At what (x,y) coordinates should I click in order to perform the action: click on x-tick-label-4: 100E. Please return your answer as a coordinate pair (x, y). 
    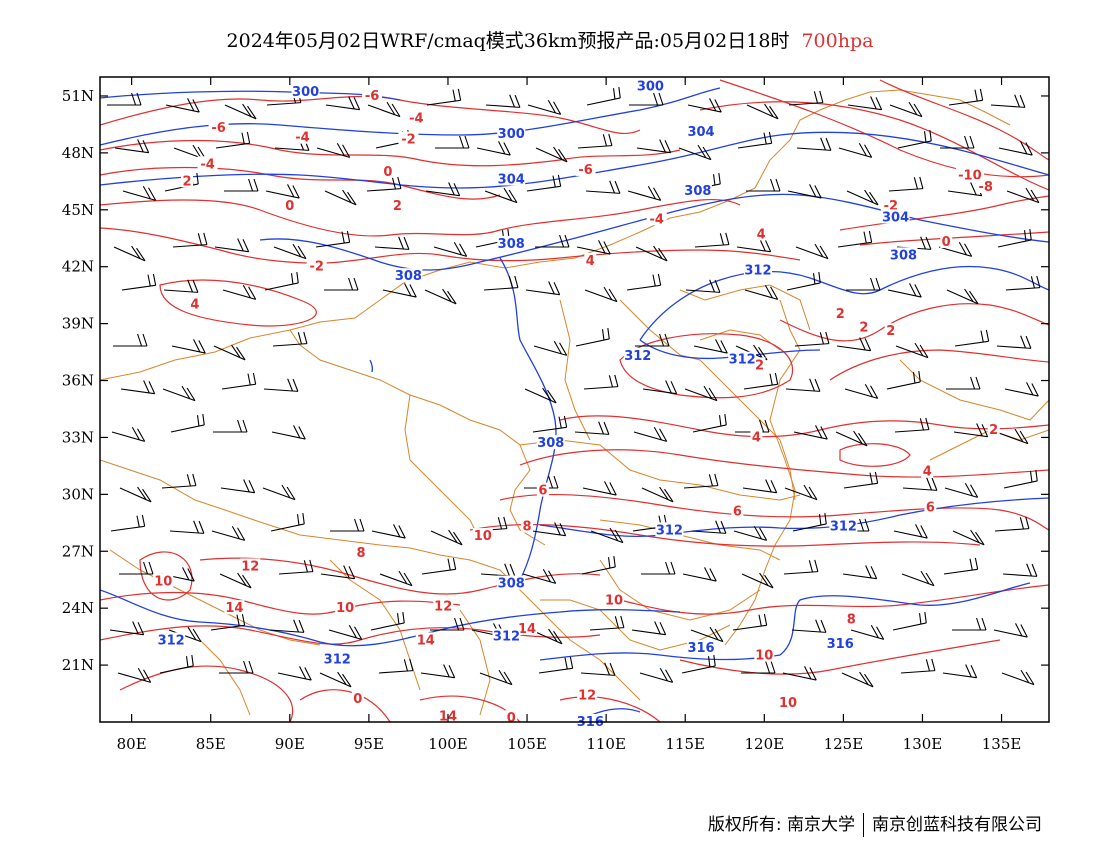
    Looking at the image, I should click on (448, 744).